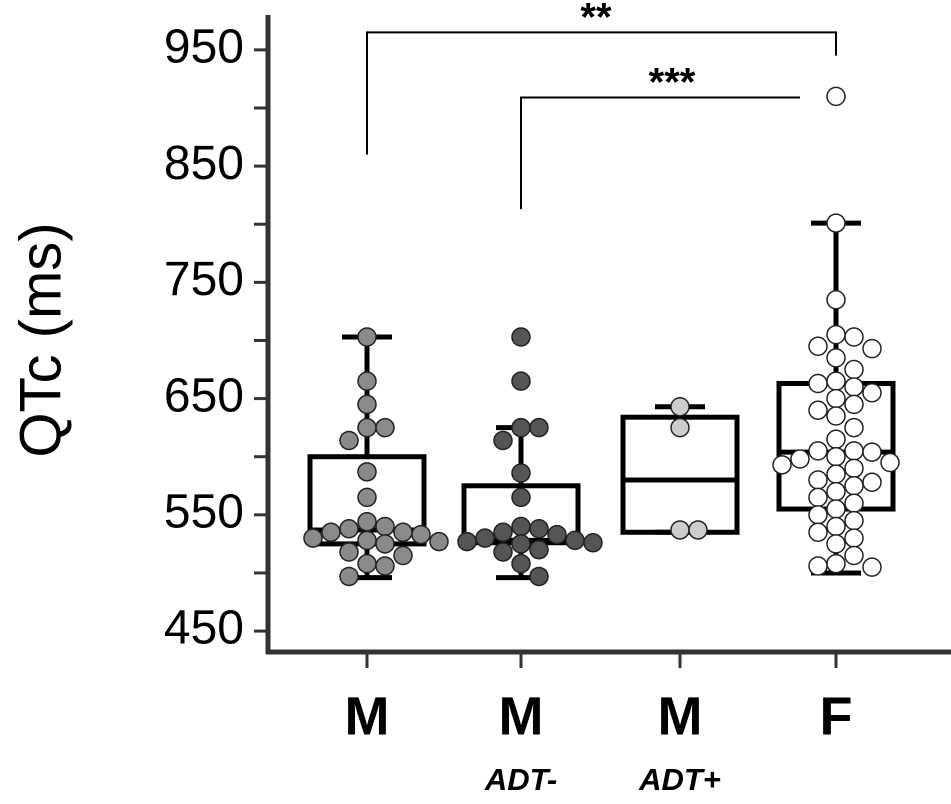  I want to click on y-tick-label: 850, so click(204, 163).